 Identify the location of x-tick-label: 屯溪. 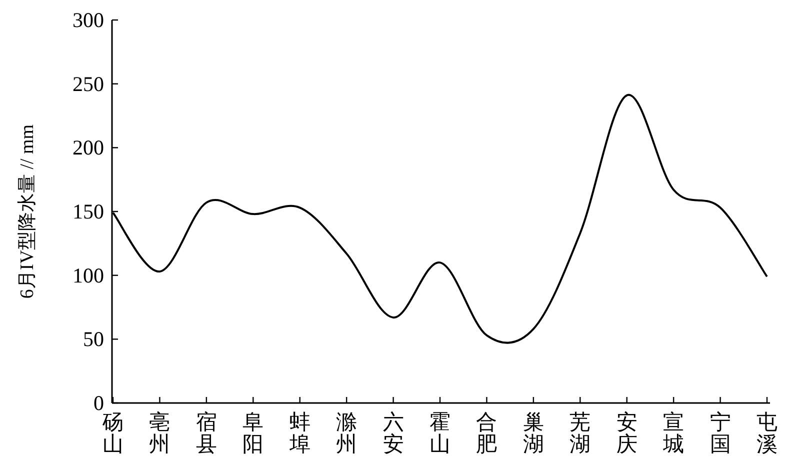
(767, 433).